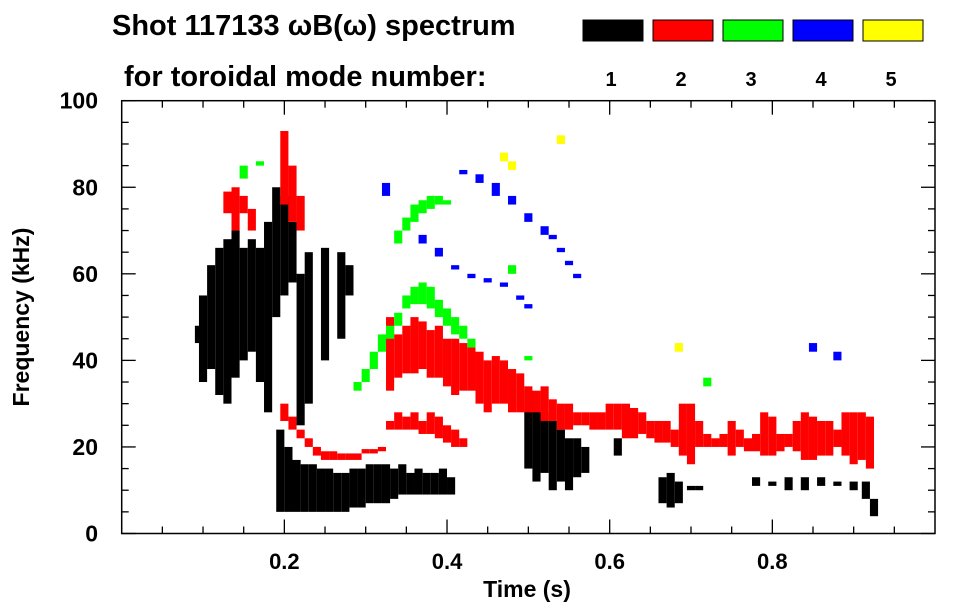 This screenshot has height=615, width=963. What do you see at coordinates (85, 360) in the screenshot?
I see `y-tick-label: 40` at bounding box center [85, 360].